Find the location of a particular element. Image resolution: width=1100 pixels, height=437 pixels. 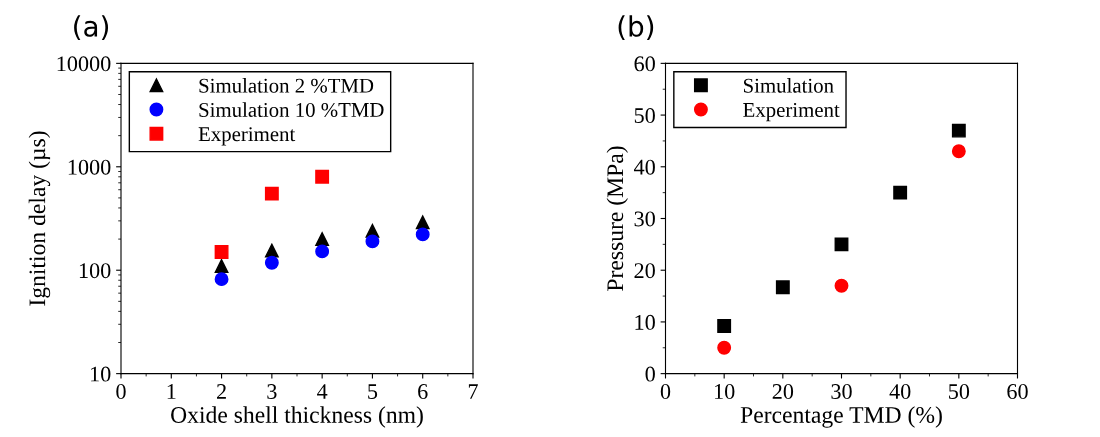

y-tick-label: 1000 is located at coordinates (89, 167).